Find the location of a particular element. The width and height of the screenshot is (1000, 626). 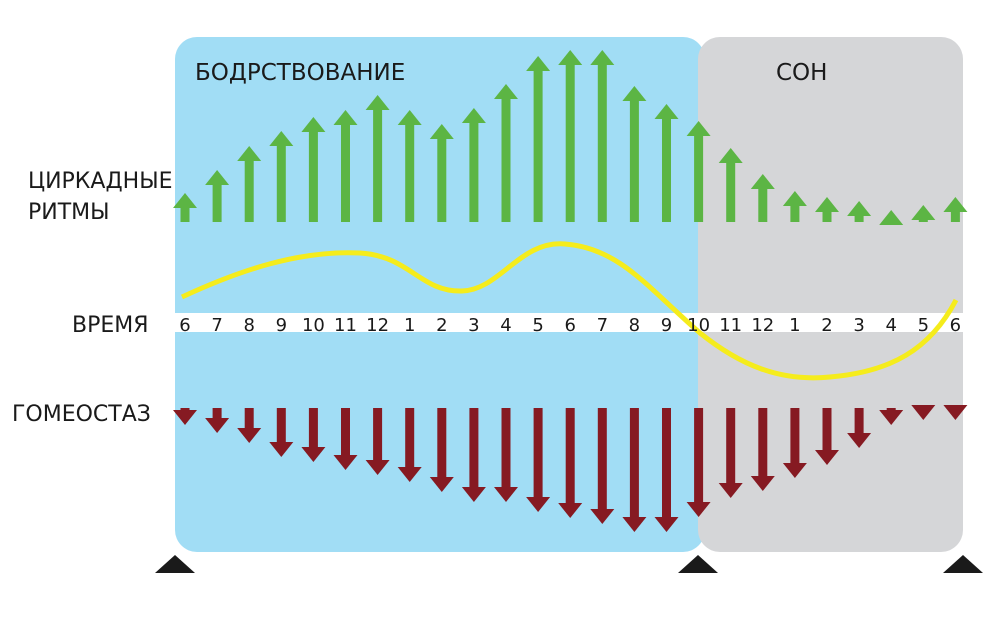

homeostasis-label: ГОМЕОСТАЗ is located at coordinates (81, 414).